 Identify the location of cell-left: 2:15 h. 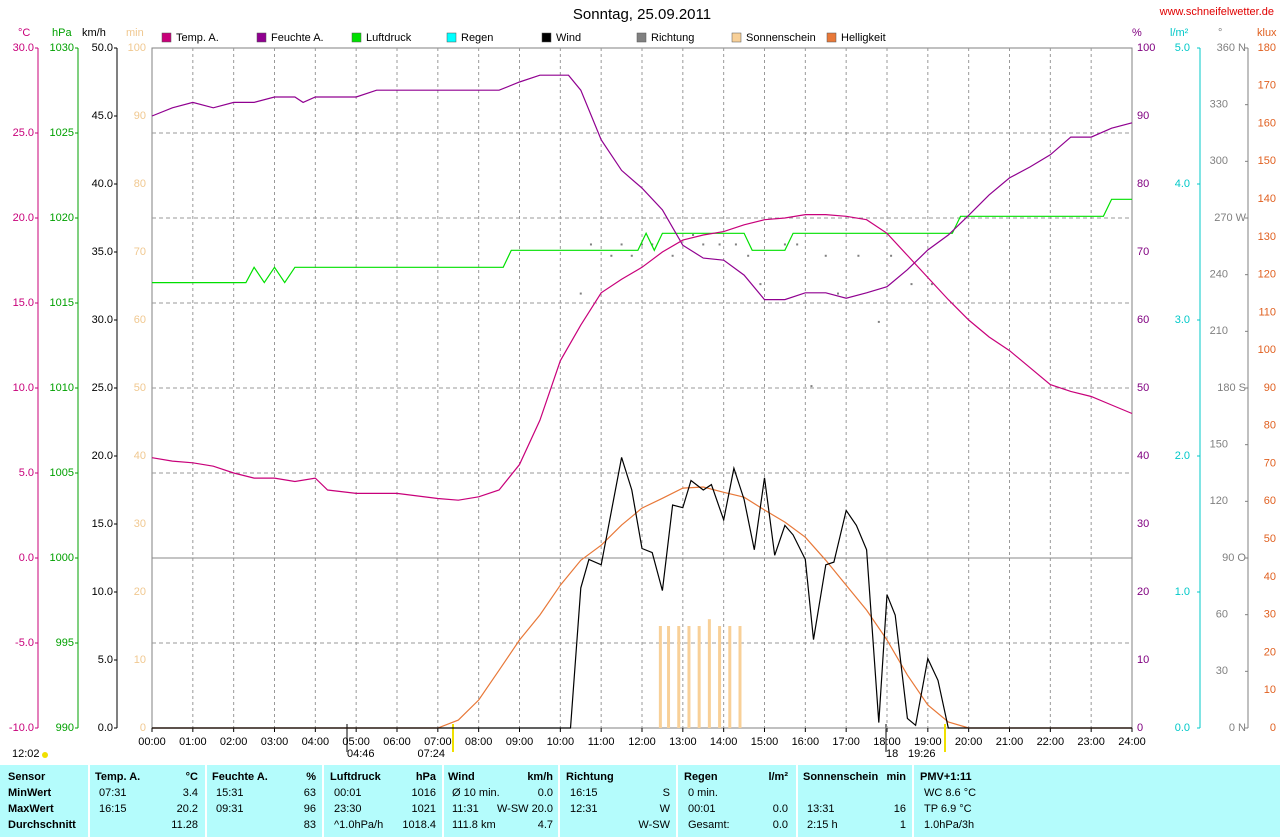
(822, 825).